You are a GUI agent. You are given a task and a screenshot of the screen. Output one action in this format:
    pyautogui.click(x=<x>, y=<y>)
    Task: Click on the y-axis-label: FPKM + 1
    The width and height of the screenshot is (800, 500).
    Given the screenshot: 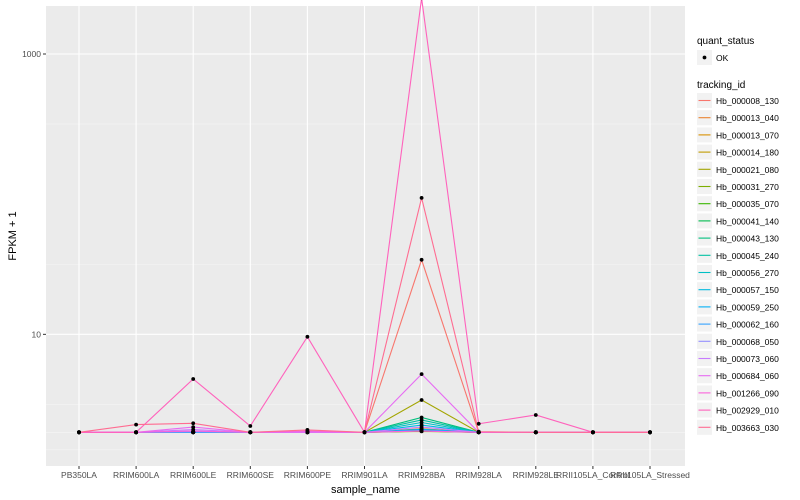 What is the action you would take?
    pyautogui.click(x=13, y=235)
    